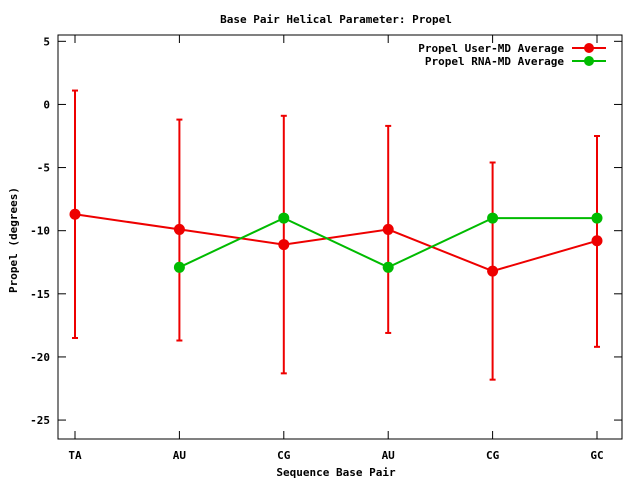  I want to click on y-tick-label: -15, so click(40, 294).